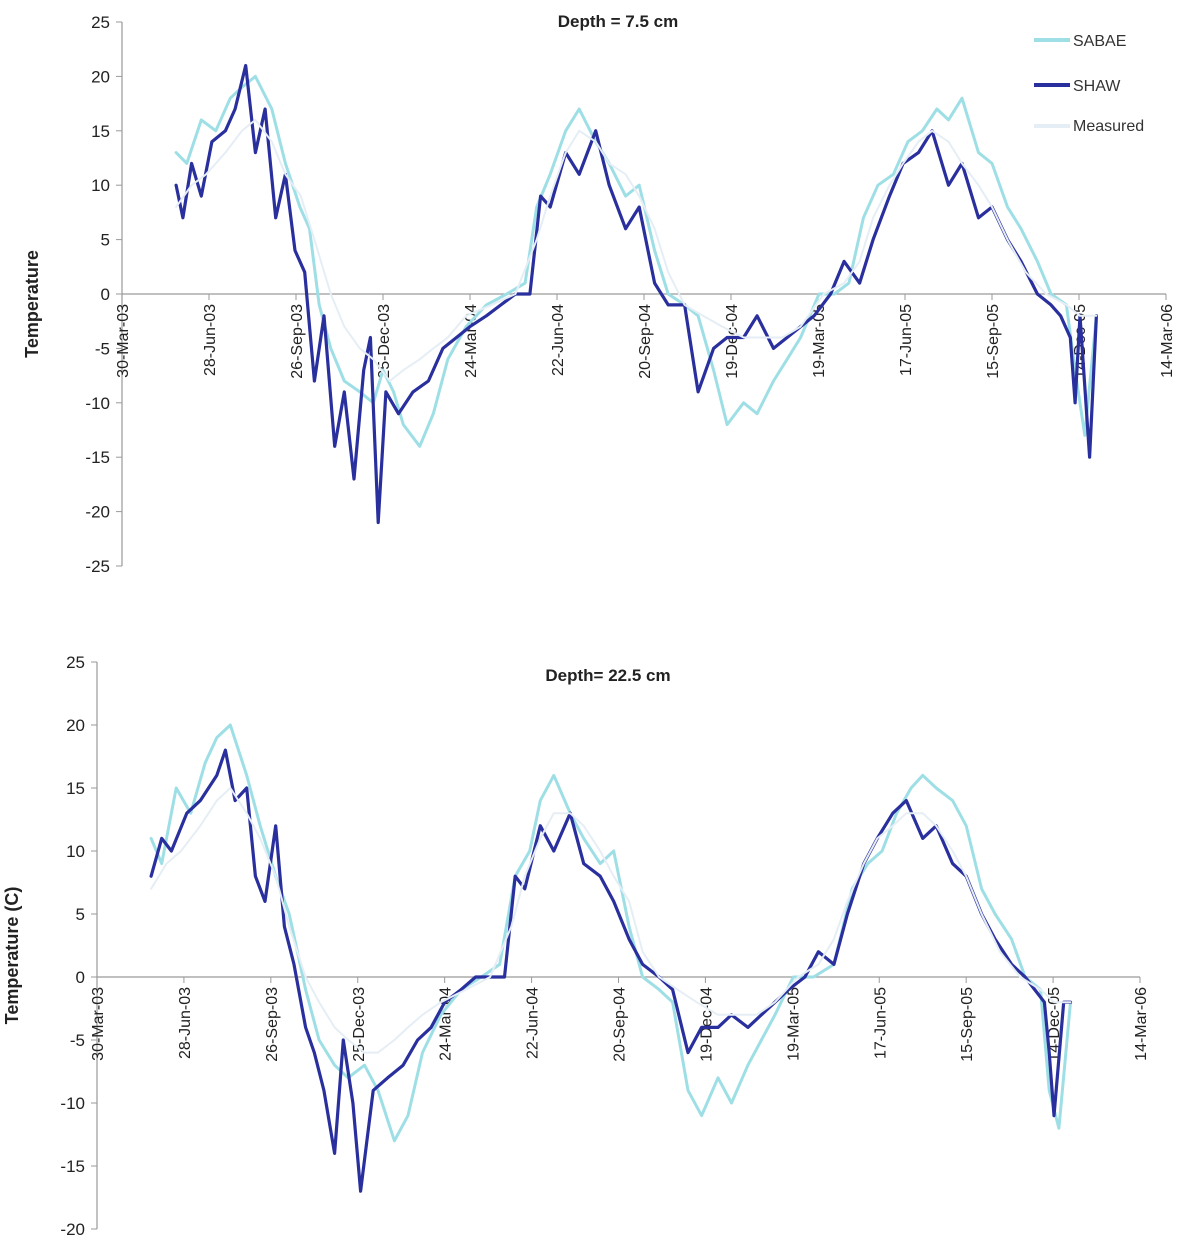 The image size is (1199, 1245). I want to click on chart-title: Depth= 22.5 cm, so click(607, 675).